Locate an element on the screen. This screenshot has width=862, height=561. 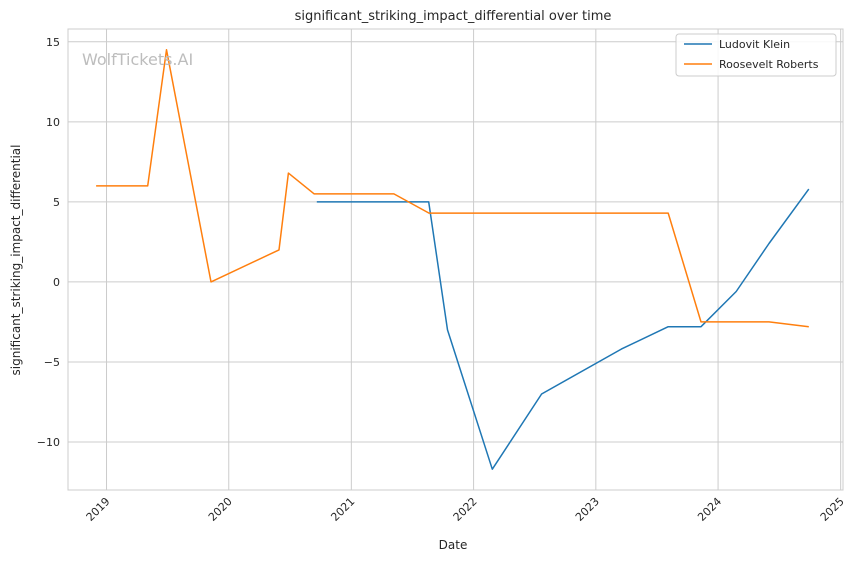
legend-label-roosevelt-roberts: Roosevelt Roberts is located at coordinates (769, 64).